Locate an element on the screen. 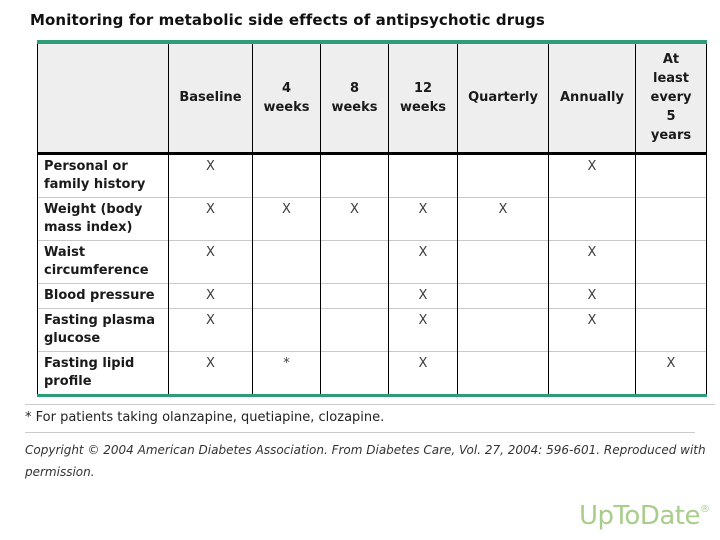 This screenshot has height=540, width=720. row-label: Personal or family history is located at coordinates (103, 175).